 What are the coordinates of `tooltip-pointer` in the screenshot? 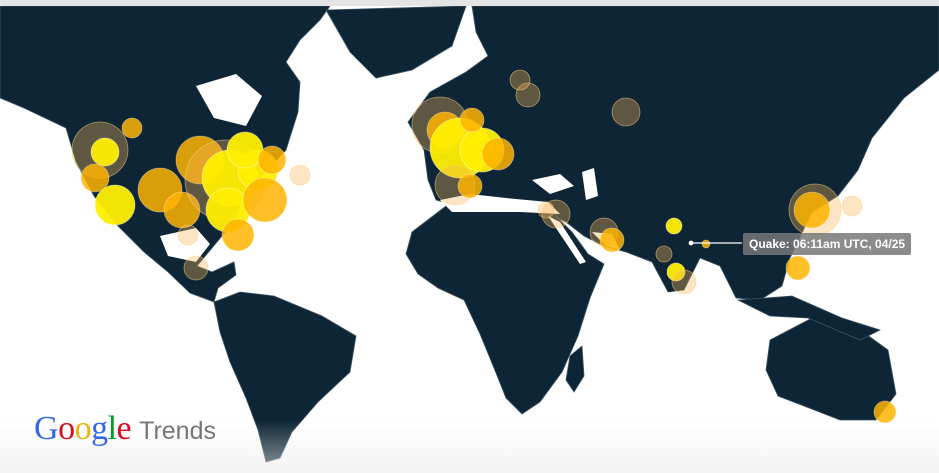 It's located at (715, 243).